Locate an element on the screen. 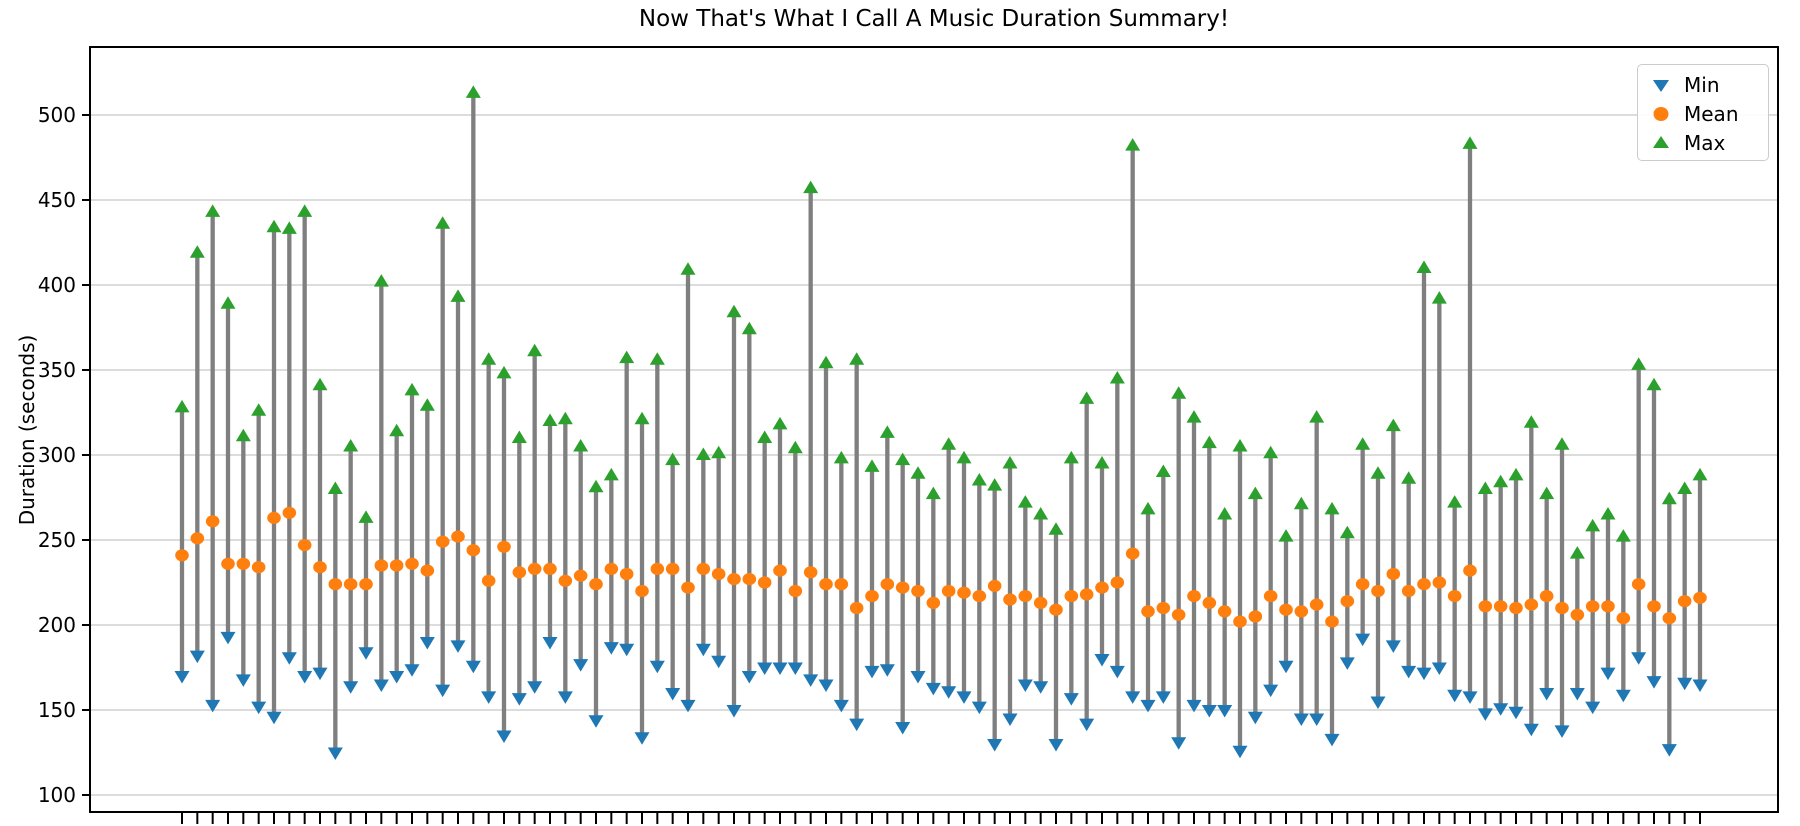  legend-label-max: Max is located at coordinates (1705, 142).